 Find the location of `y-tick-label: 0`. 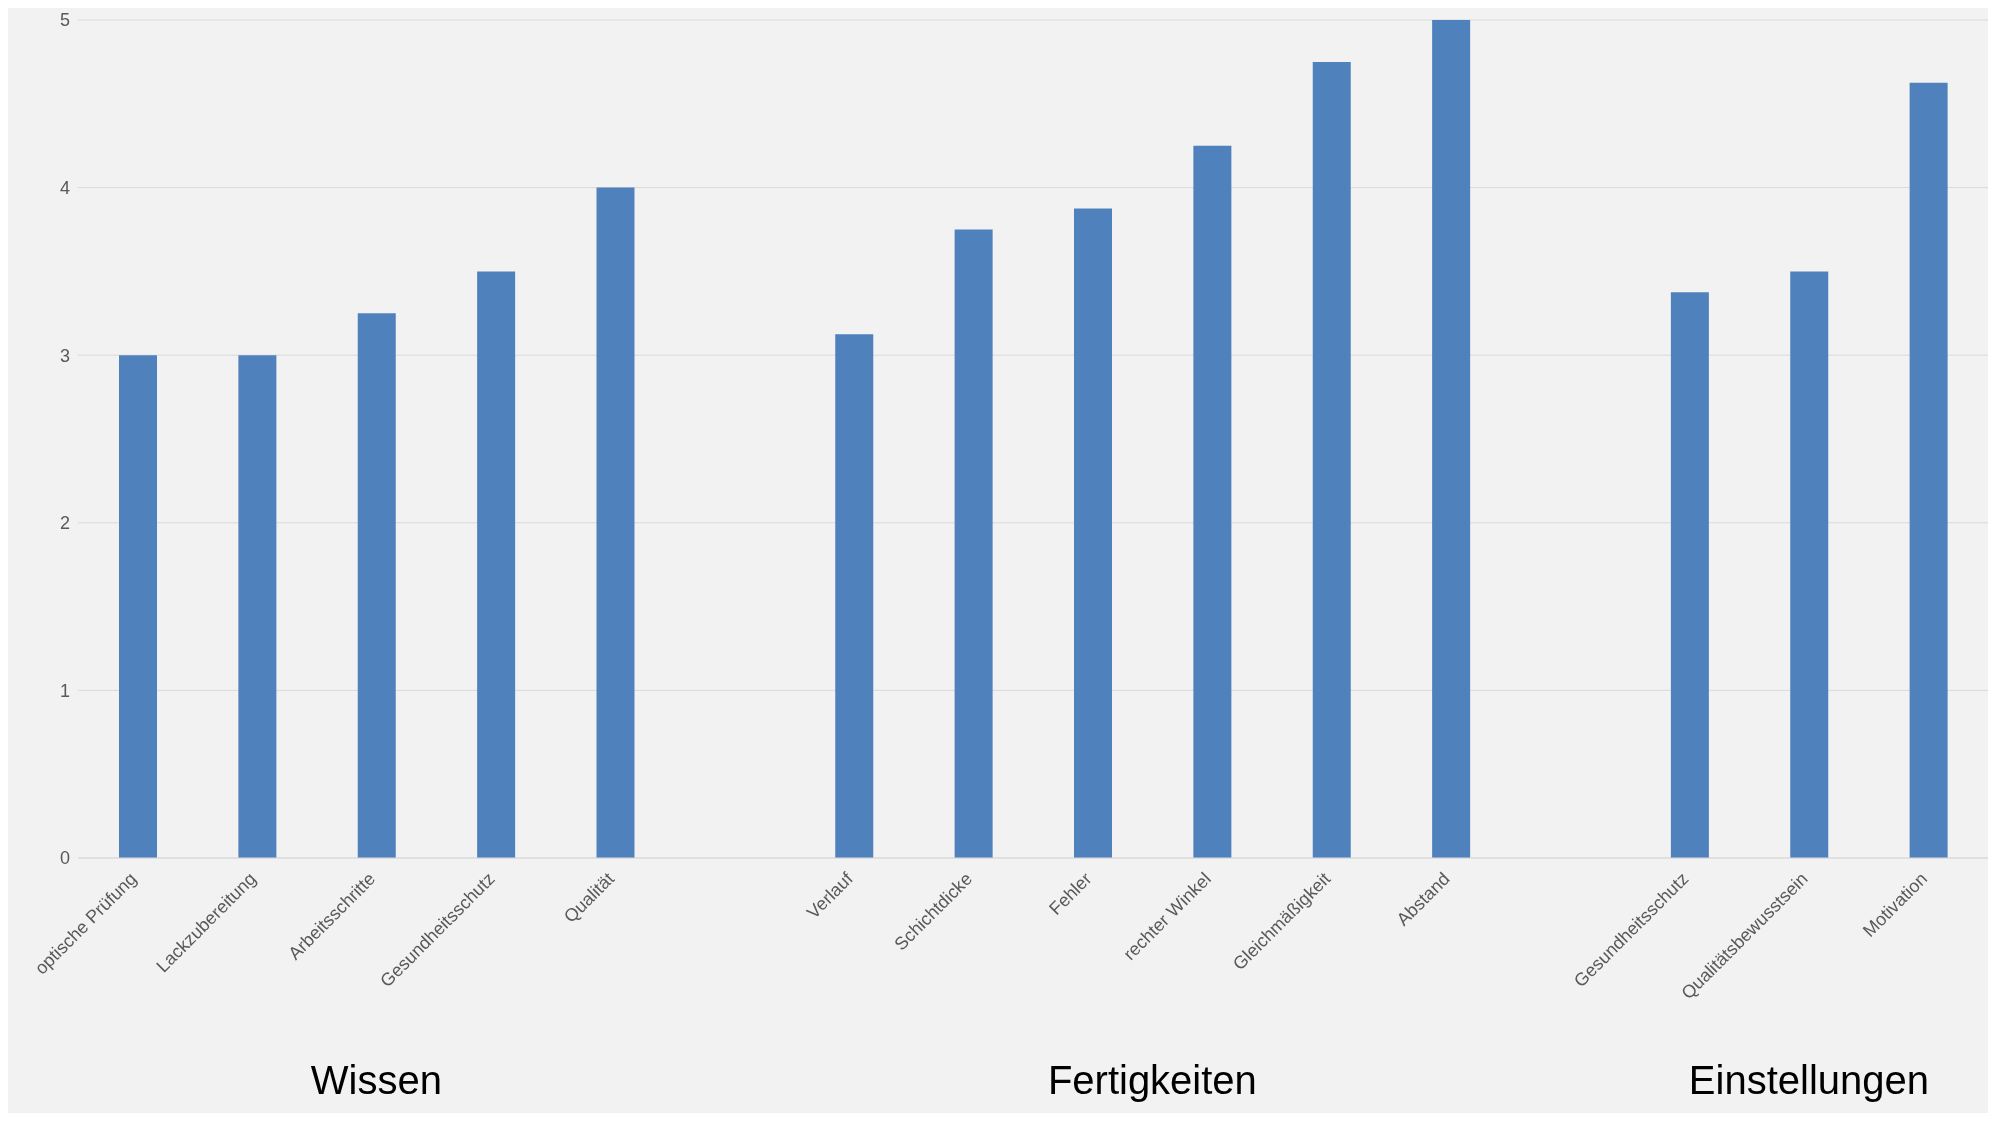

y-tick-label: 0 is located at coordinates (64, 858).